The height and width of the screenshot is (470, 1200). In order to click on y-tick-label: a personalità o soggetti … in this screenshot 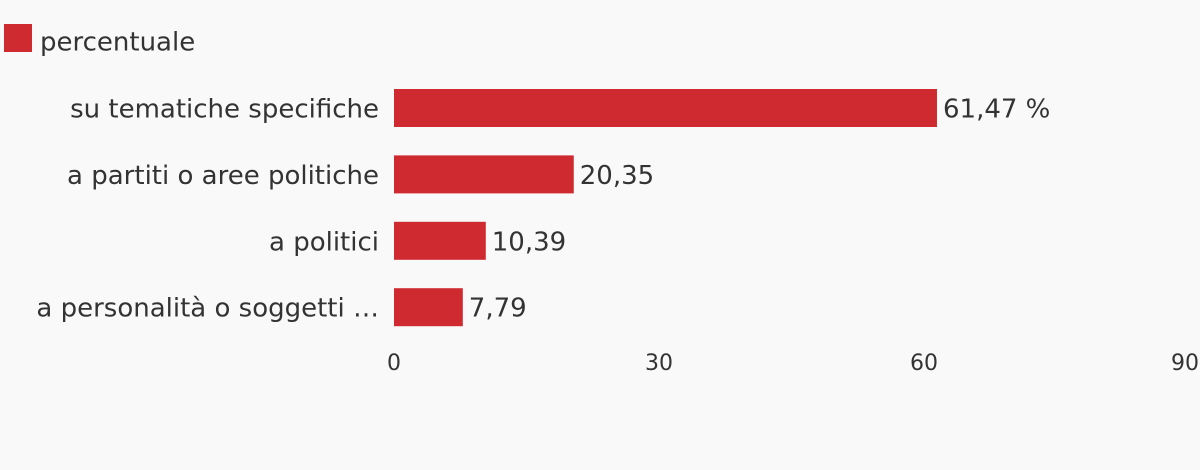, I will do `click(207, 309)`.